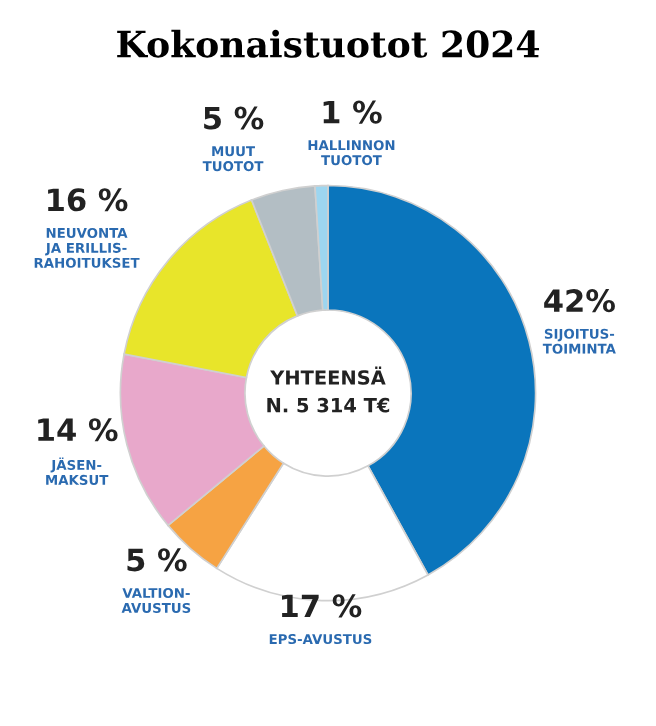 Image resolution: width=656 pixels, height=726 pixels. Describe the element at coordinates (88, 200) in the screenshot. I see `data-label: 16 %` at that location.